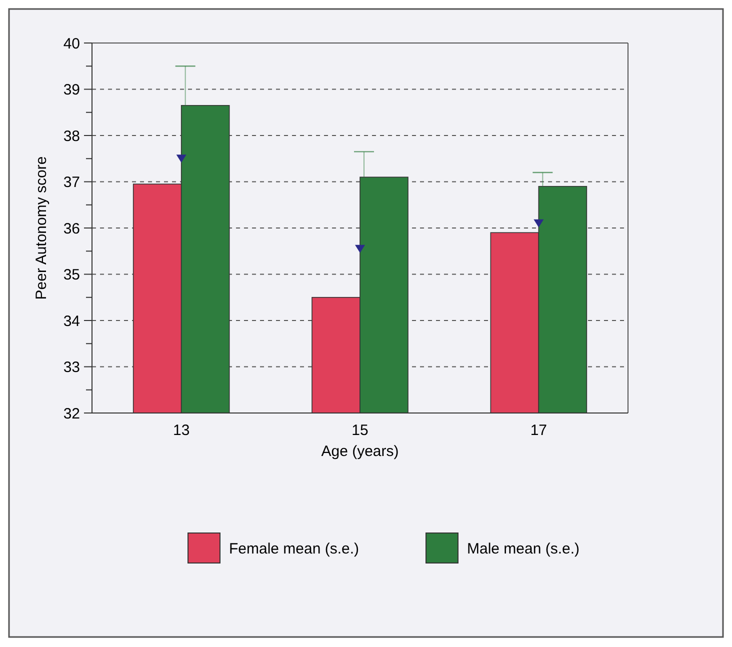  What do you see at coordinates (71, 136) in the screenshot?
I see `y-tick-label: 38` at bounding box center [71, 136].